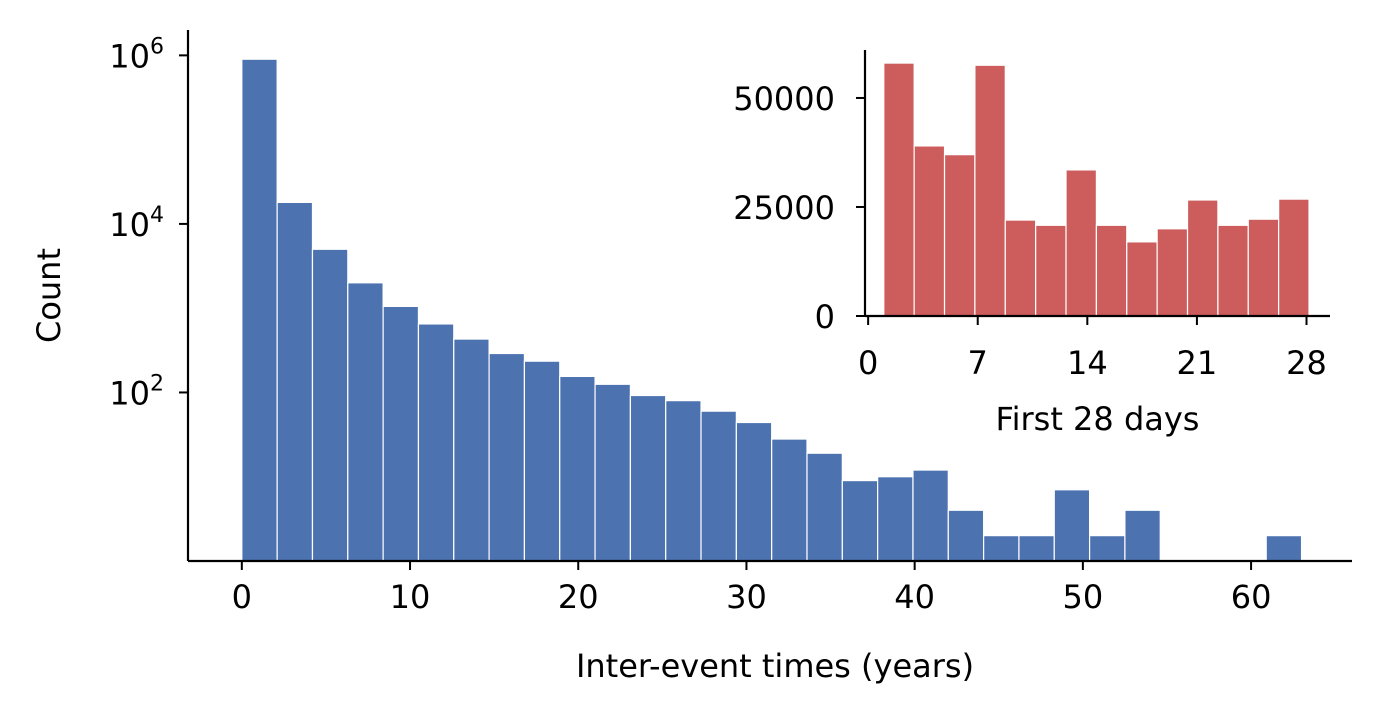  Describe the element at coordinates (914, 597) in the screenshot. I see `main-x-tick-label: 40` at that location.